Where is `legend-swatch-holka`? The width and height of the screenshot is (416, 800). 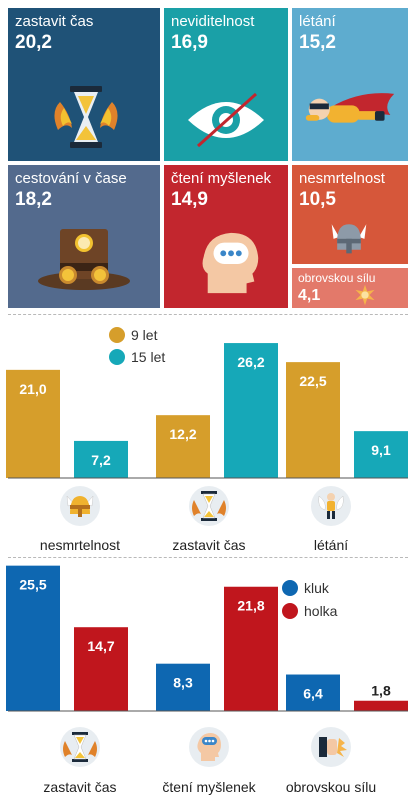 legend-swatch-holka is located at coordinates (290, 611).